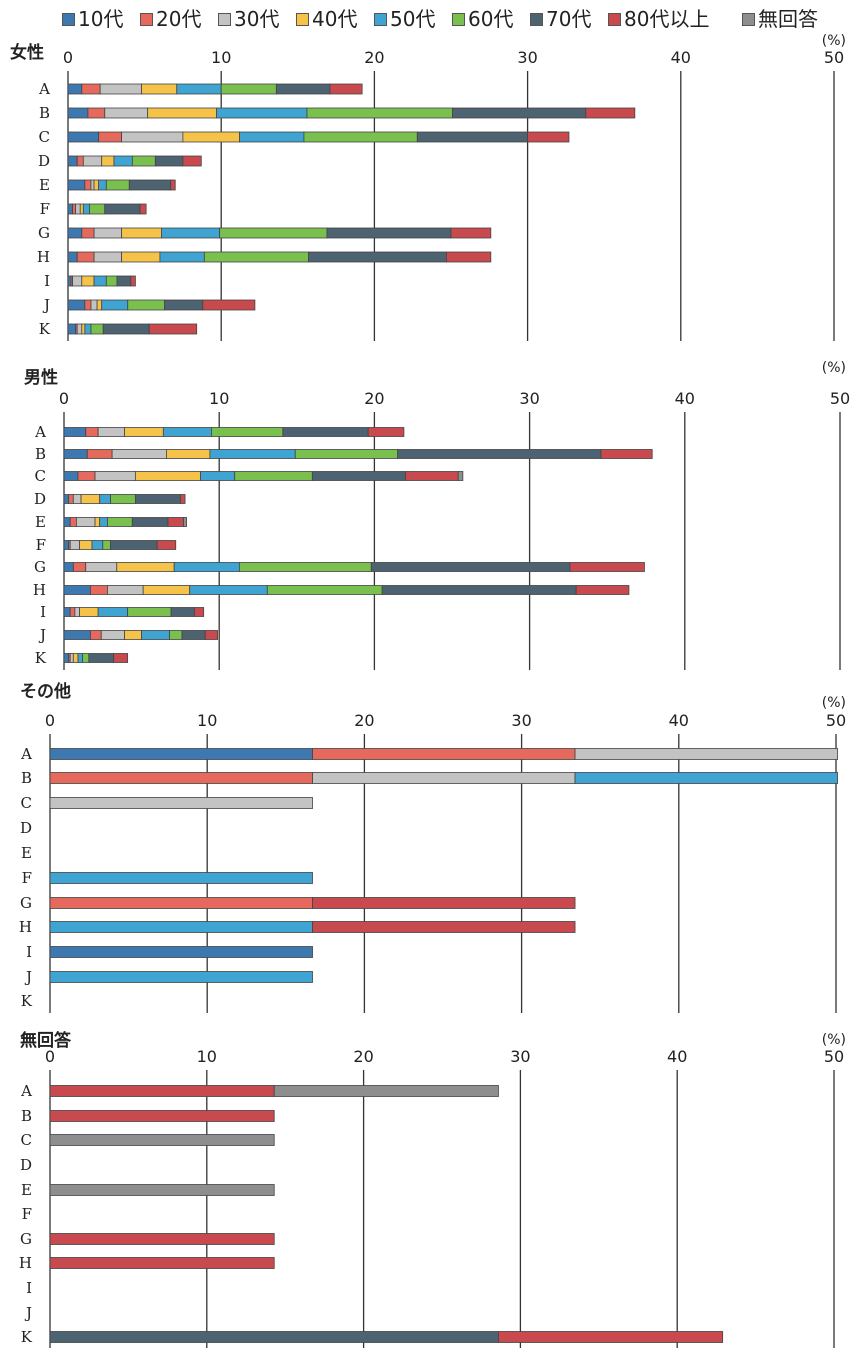 This screenshot has height=1348, width=854. I want to click on chart-legend: 10代 20代 30代 40代 50代 60代 70代 80代以上 無回答, so click(427, 20).